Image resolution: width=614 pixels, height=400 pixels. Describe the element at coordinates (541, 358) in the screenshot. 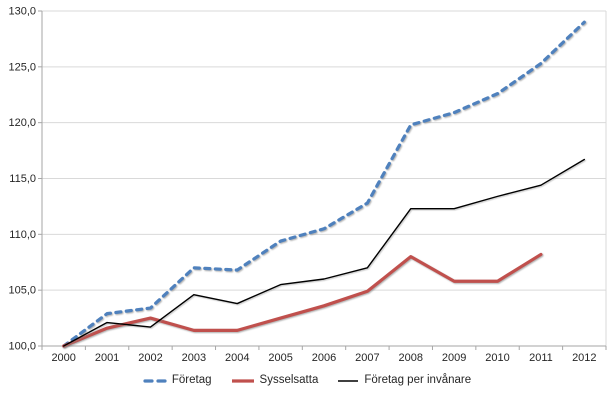

I see `x-tick-label: 2011` at that location.